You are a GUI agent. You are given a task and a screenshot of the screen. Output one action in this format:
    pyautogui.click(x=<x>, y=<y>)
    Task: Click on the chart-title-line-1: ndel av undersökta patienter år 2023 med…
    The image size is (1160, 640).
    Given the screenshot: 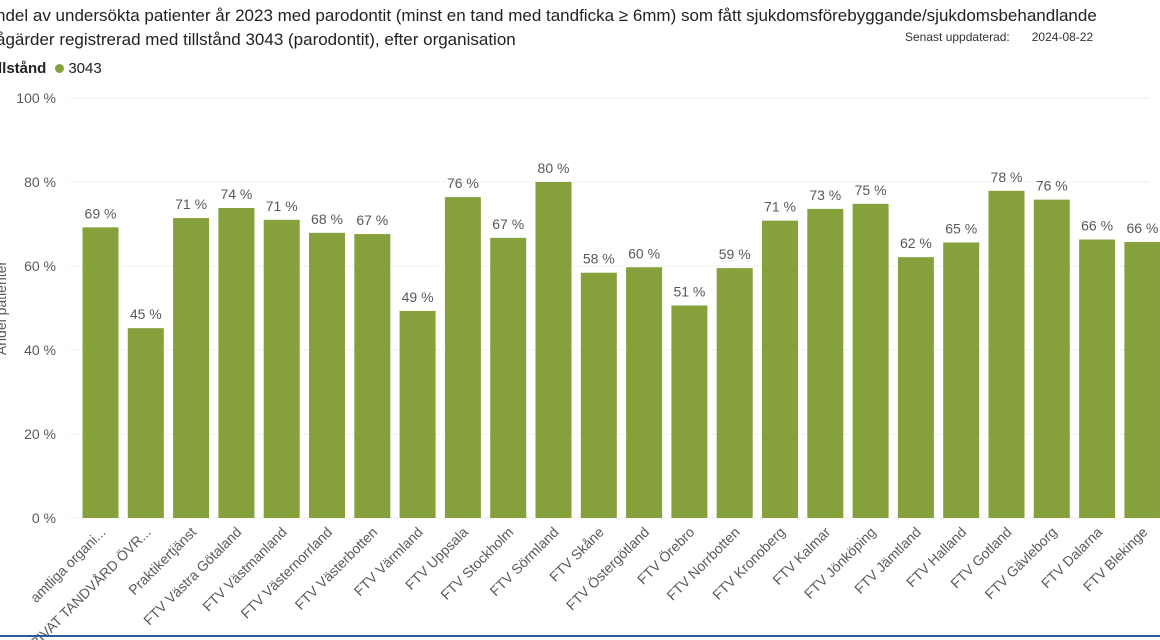 What is the action you would take?
    pyautogui.click(x=548, y=15)
    